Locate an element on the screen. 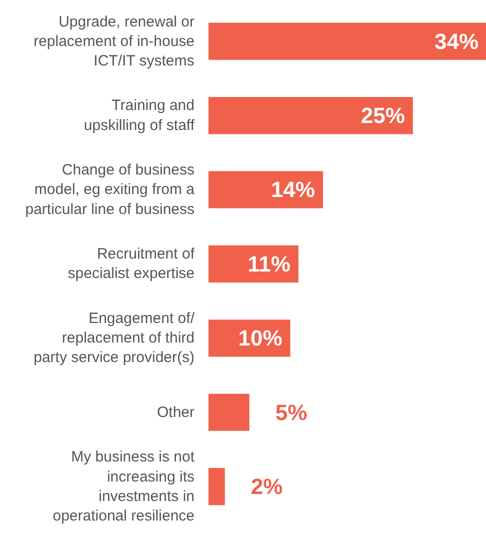  y-tick-label: Change of business model, eg exiting from a particular line of business is located at coordinates (110, 190).